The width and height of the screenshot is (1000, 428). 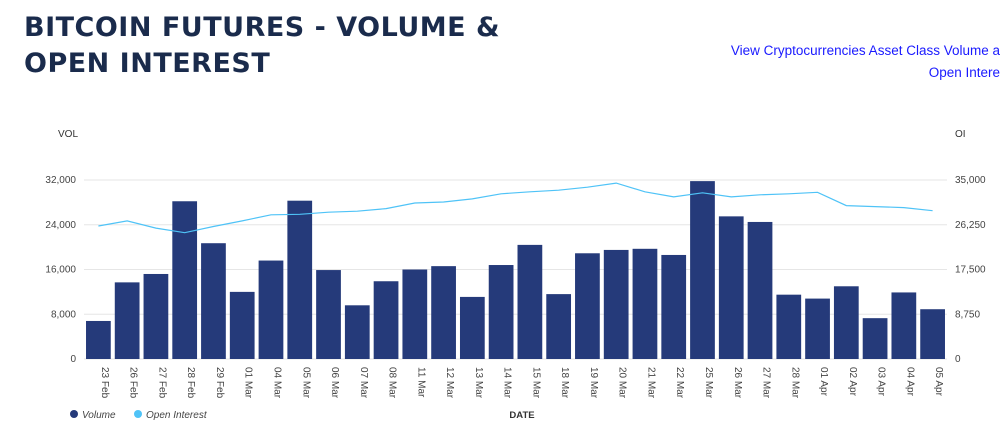 What do you see at coordinates (219, 383) in the screenshot?
I see `x-tick-label: 29 Feb` at bounding box center [219, 383].